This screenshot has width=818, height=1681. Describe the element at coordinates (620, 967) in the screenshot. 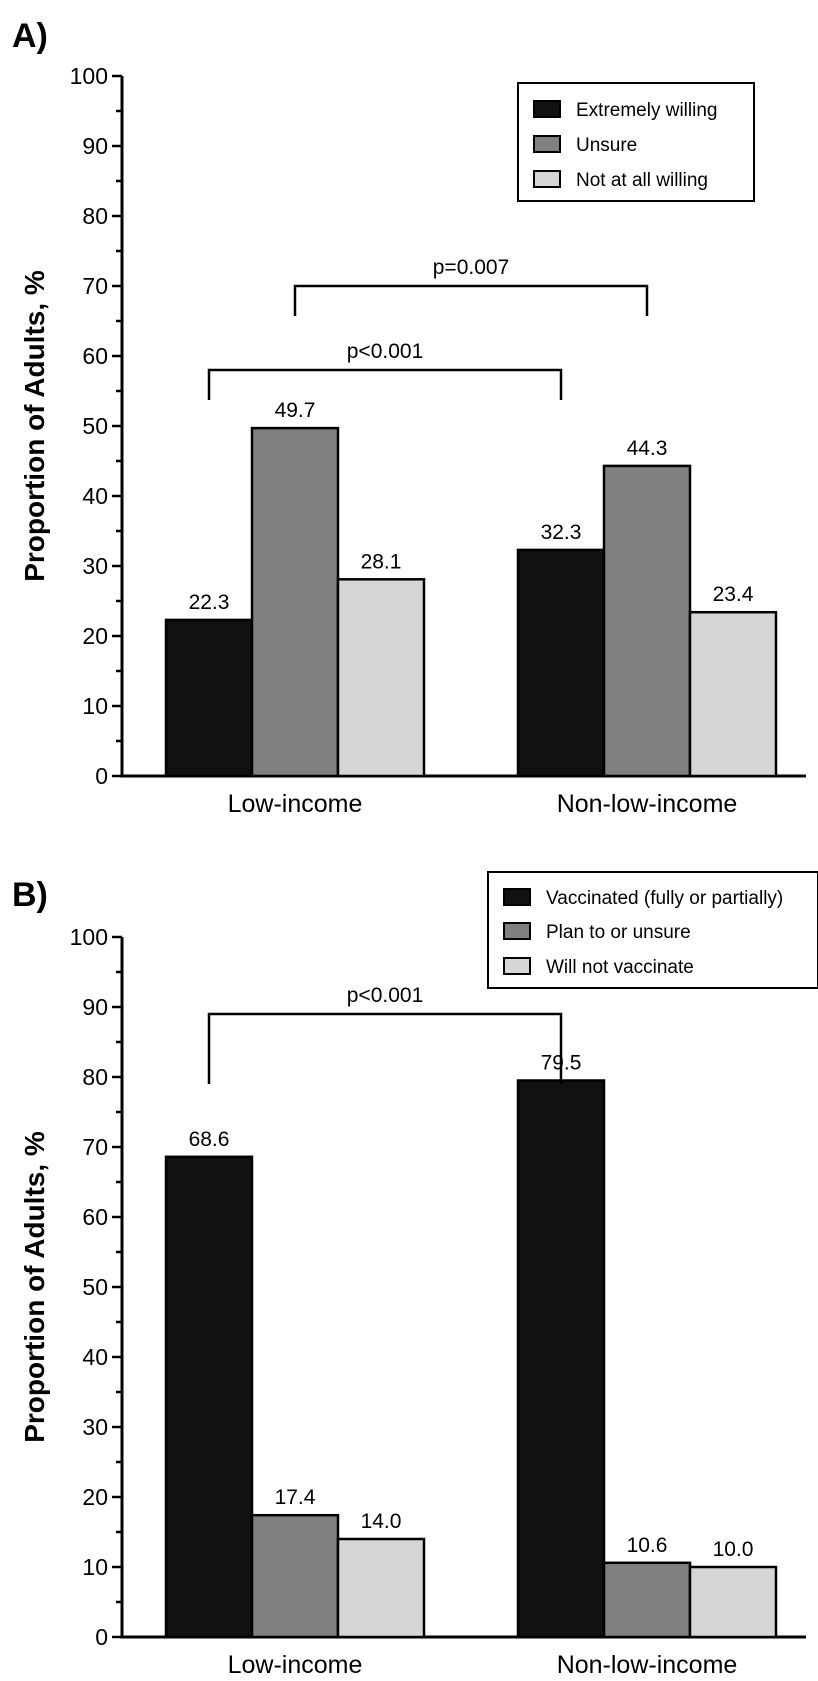

I see `legend-entry-label: Will not vaccinate` at that location.